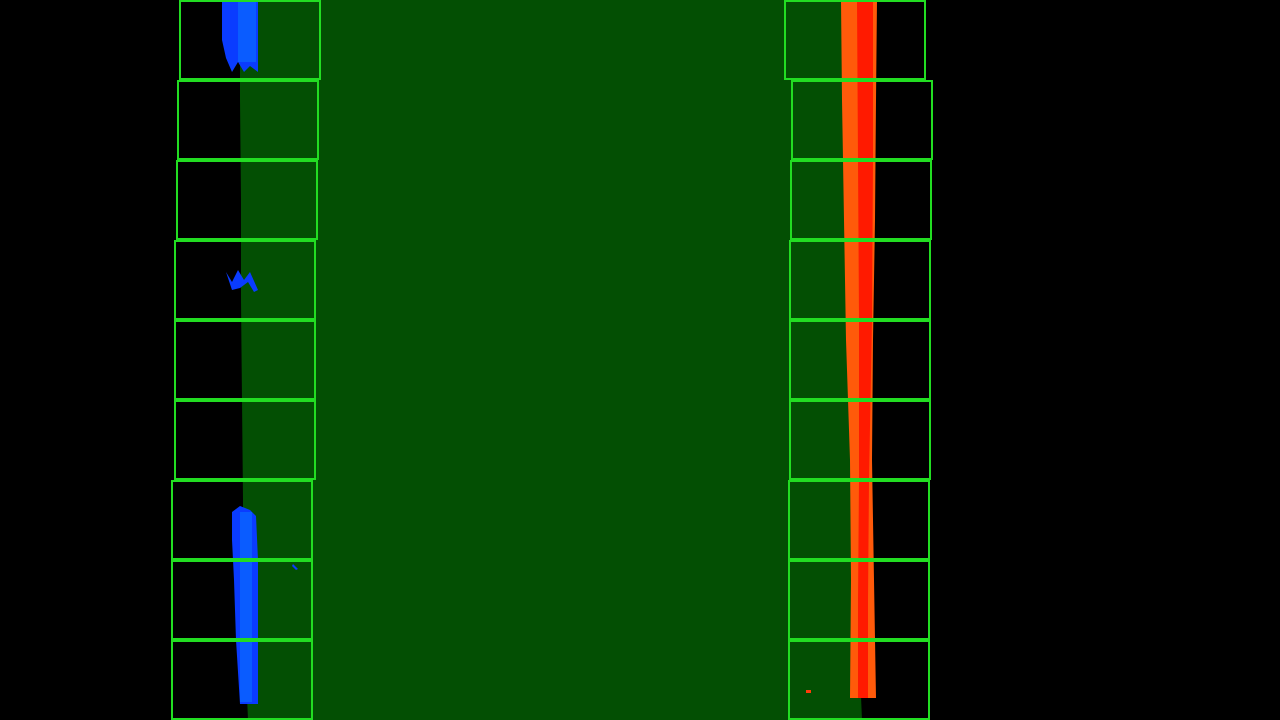 The width and height of the screenshot is (1280, 720). Describe the element at coordinates (808, 691) in the screenshot. I see `right-lane-pixels-speck` at that location.